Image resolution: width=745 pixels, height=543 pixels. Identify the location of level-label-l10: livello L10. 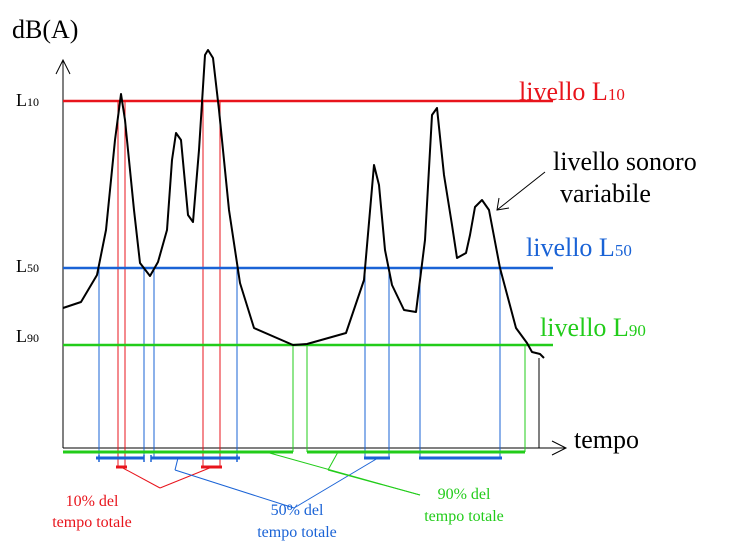
(572, 91).